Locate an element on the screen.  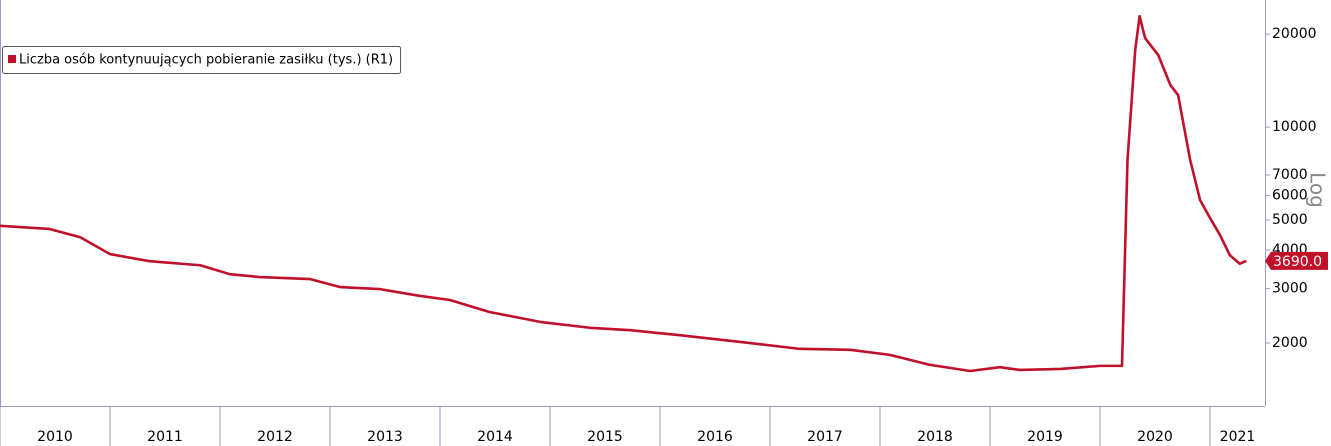
x-tick-label: 2011 is located at coordinates (165, 437).